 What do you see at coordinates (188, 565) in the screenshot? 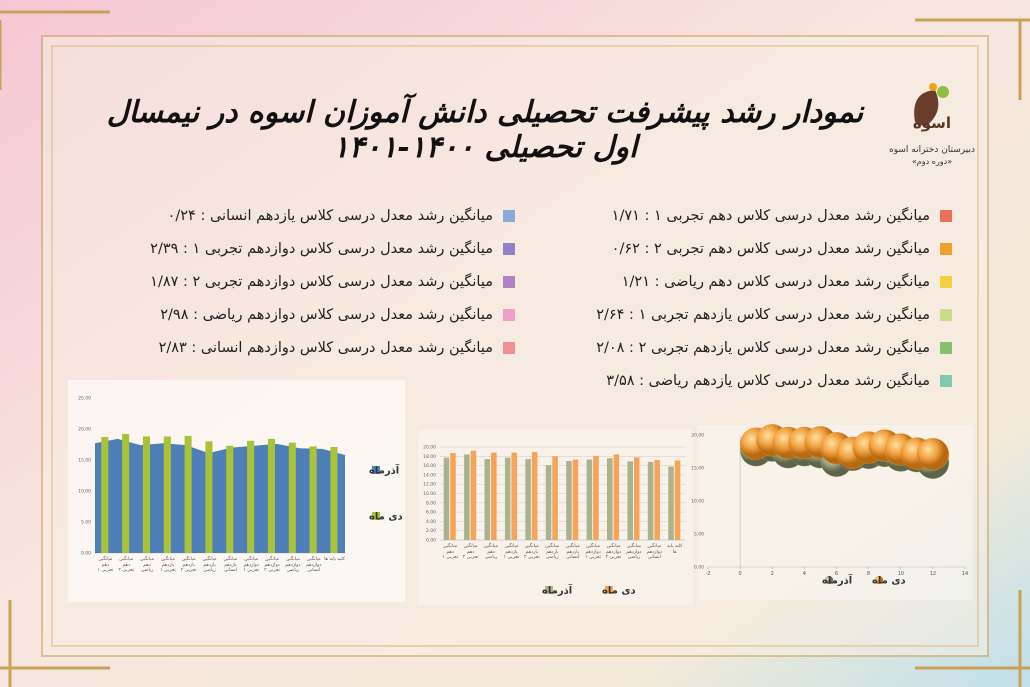
I see `x-tick-label: میانگین یازدهم تجربی ۲` at bounding box center [188, 565].